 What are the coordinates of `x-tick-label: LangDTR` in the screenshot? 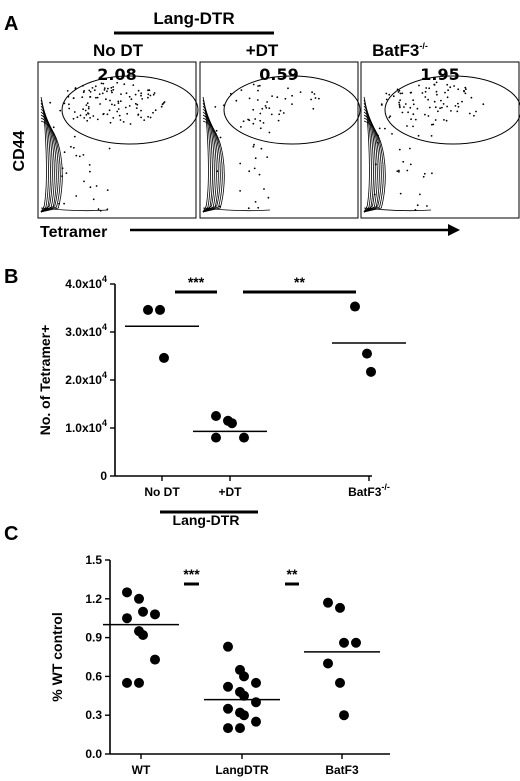 It's located at (242, 770).